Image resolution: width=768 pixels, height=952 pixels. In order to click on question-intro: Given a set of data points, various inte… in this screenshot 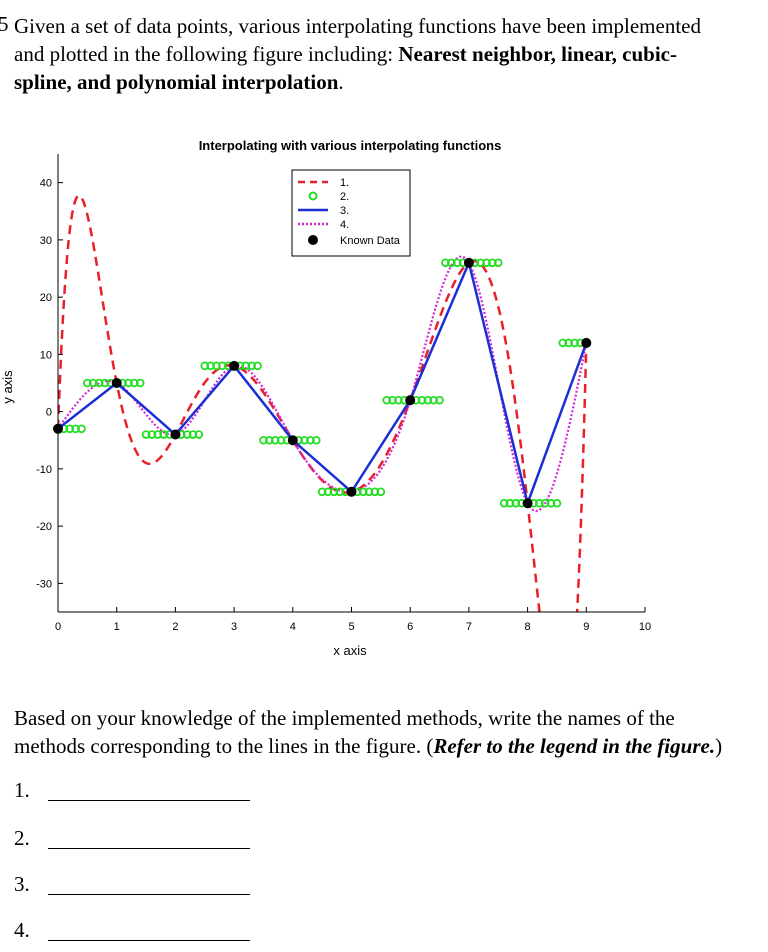, I will do `click(374, 54)`.